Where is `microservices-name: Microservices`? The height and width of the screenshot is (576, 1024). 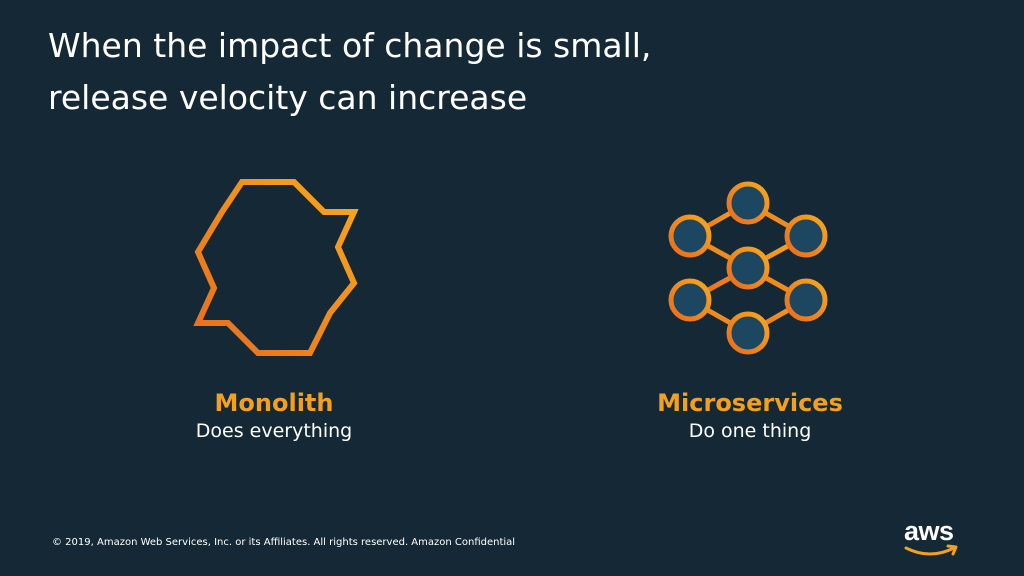 microservices-name: Microservices is located at coordinates (750, 403).